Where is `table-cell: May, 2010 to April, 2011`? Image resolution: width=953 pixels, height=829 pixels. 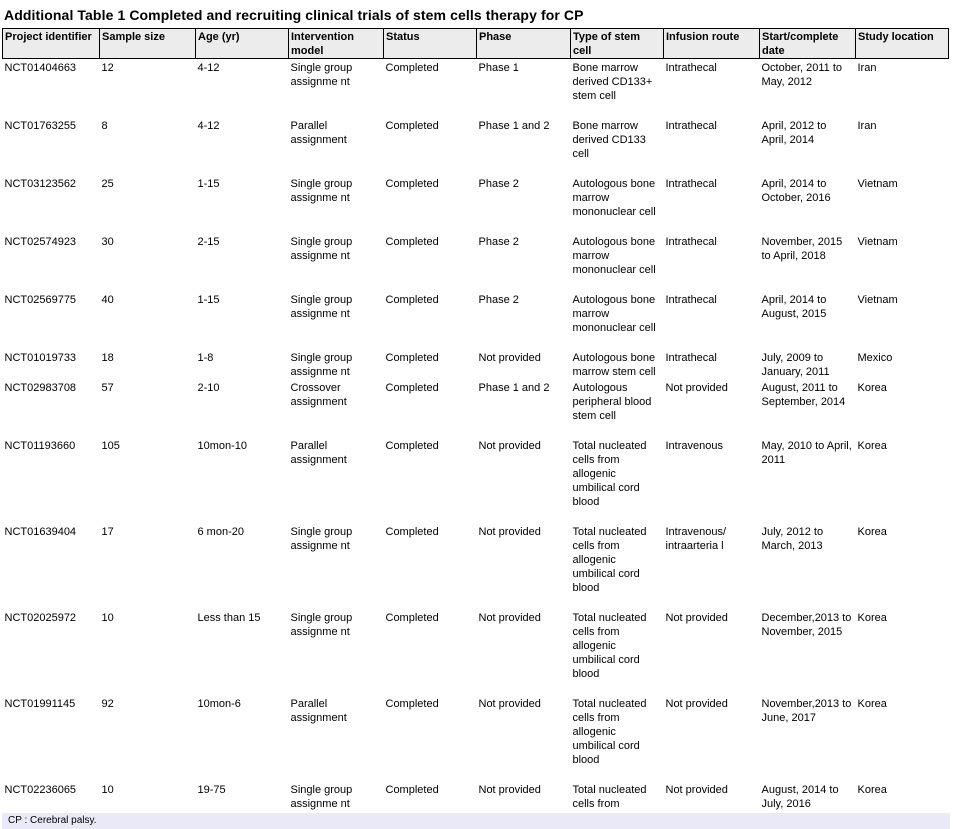 table-cell: May, 2010 to April, 2011 is located at coordinates (806, 453).